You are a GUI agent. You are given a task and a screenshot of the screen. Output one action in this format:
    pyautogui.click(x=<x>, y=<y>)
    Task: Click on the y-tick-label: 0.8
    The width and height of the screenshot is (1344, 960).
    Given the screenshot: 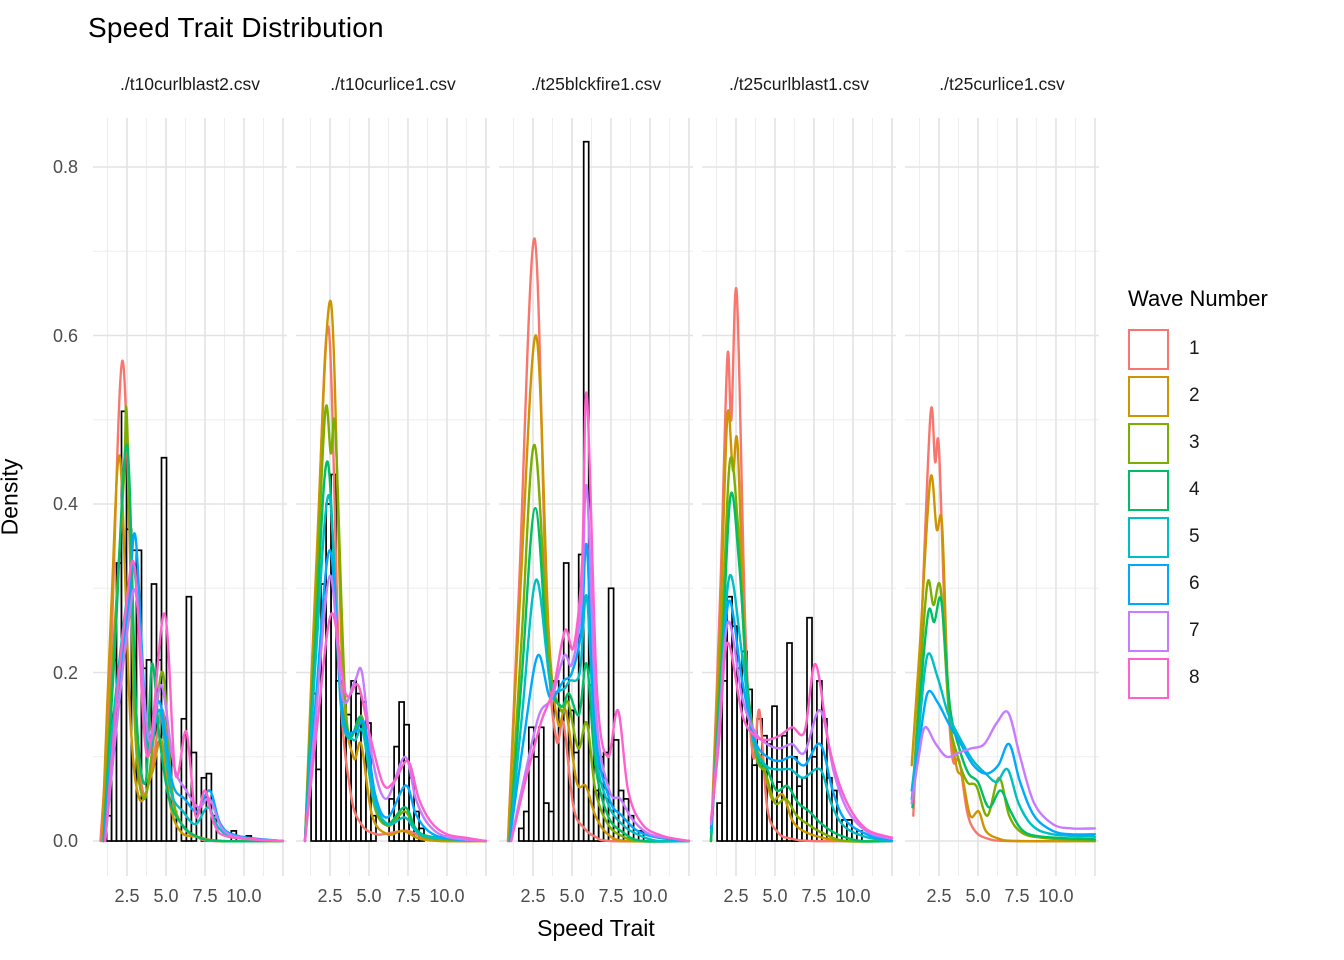 What is the action you would take?
    pyautogui.click(x=65, y=167)
    